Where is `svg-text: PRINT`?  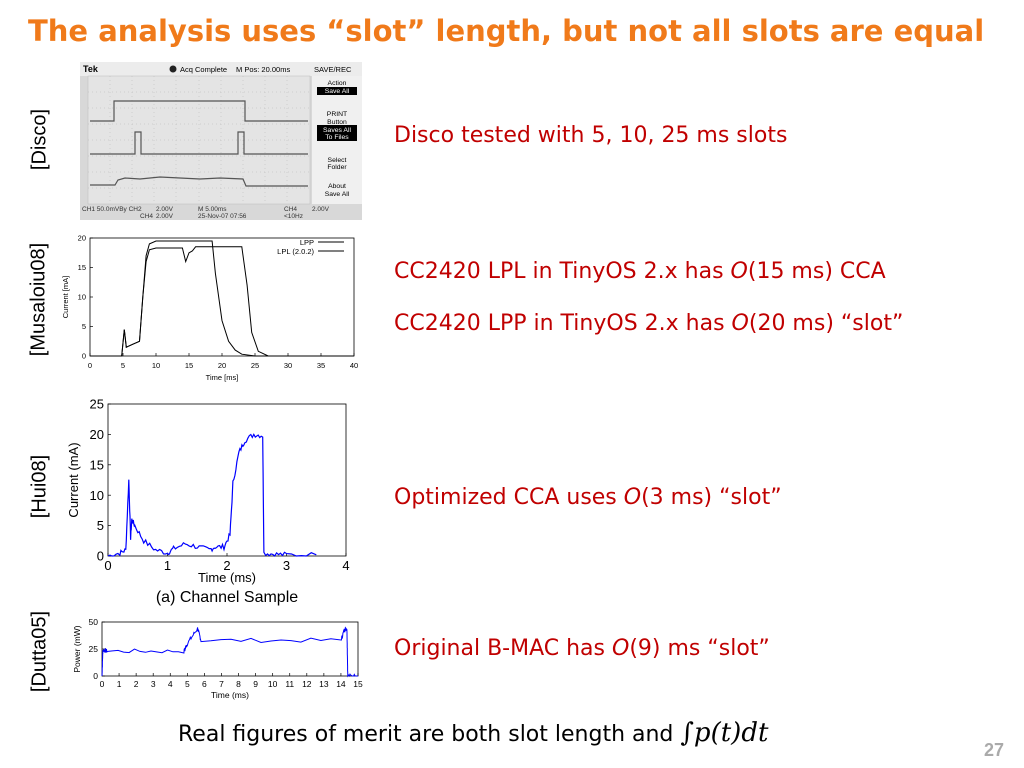 svg-text: PRINT is located at coordinates (337, 114).